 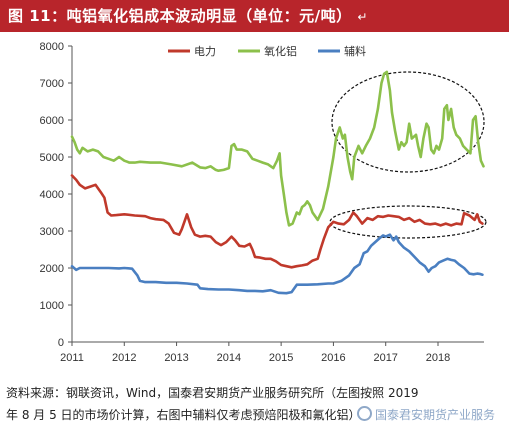 I want to click on x-tick-label: 2012, so click(x=124, y=358).